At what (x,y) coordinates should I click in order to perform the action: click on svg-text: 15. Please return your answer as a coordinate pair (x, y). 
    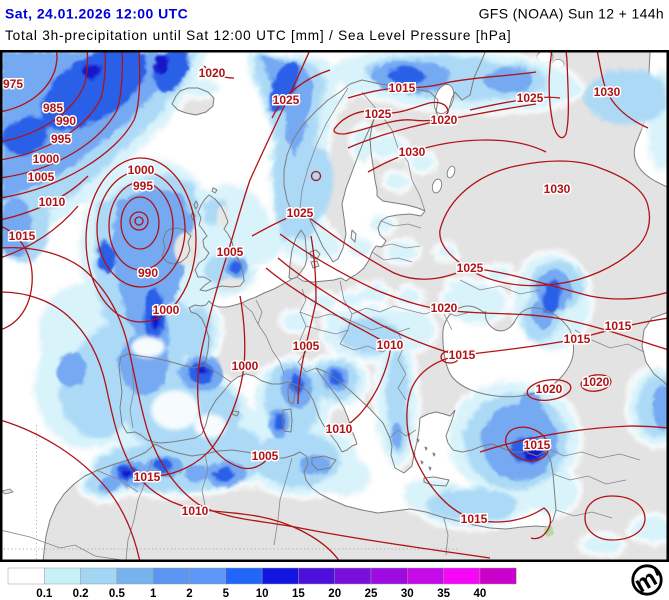
    Looking at the image, I should click on (298, 594).